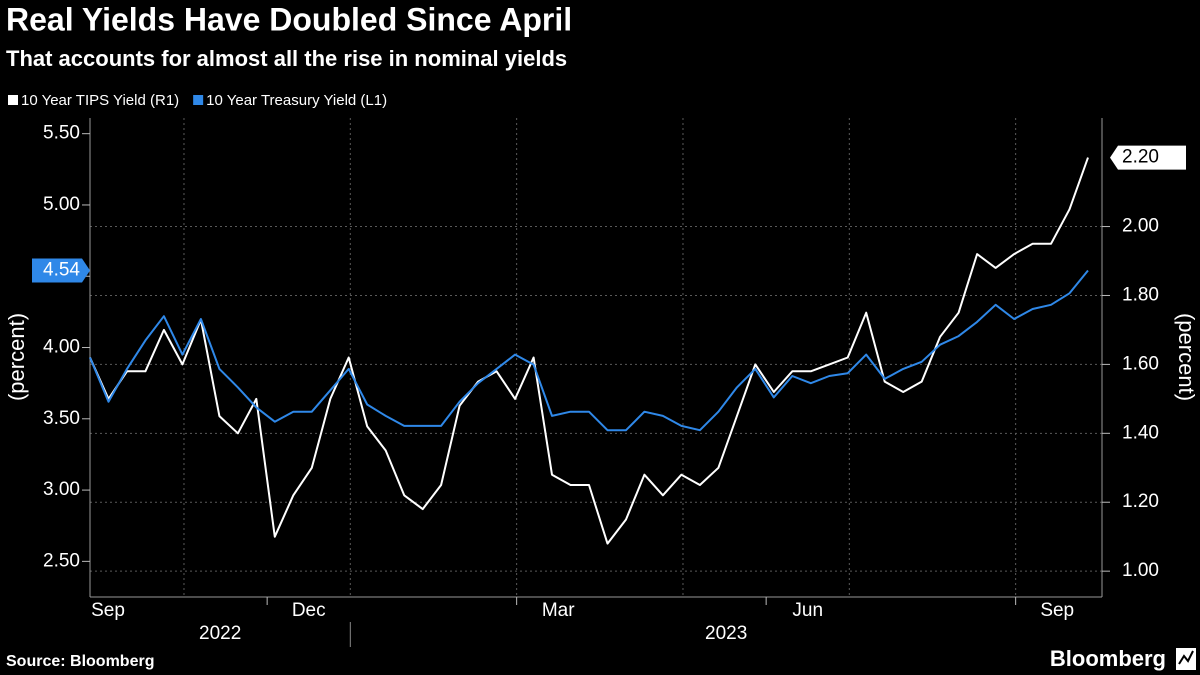 The image size is (1200, 675). Describe the element at coordinates (61, 347) in the screenshot. I see `y-tick-label: 4.00` at that location.